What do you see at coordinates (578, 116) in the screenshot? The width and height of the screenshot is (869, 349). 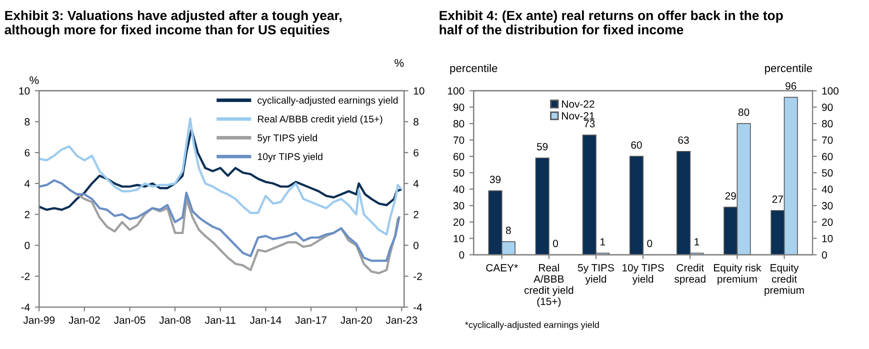 I see `legend-label: Nov-21` at bounding box center [578, 116].